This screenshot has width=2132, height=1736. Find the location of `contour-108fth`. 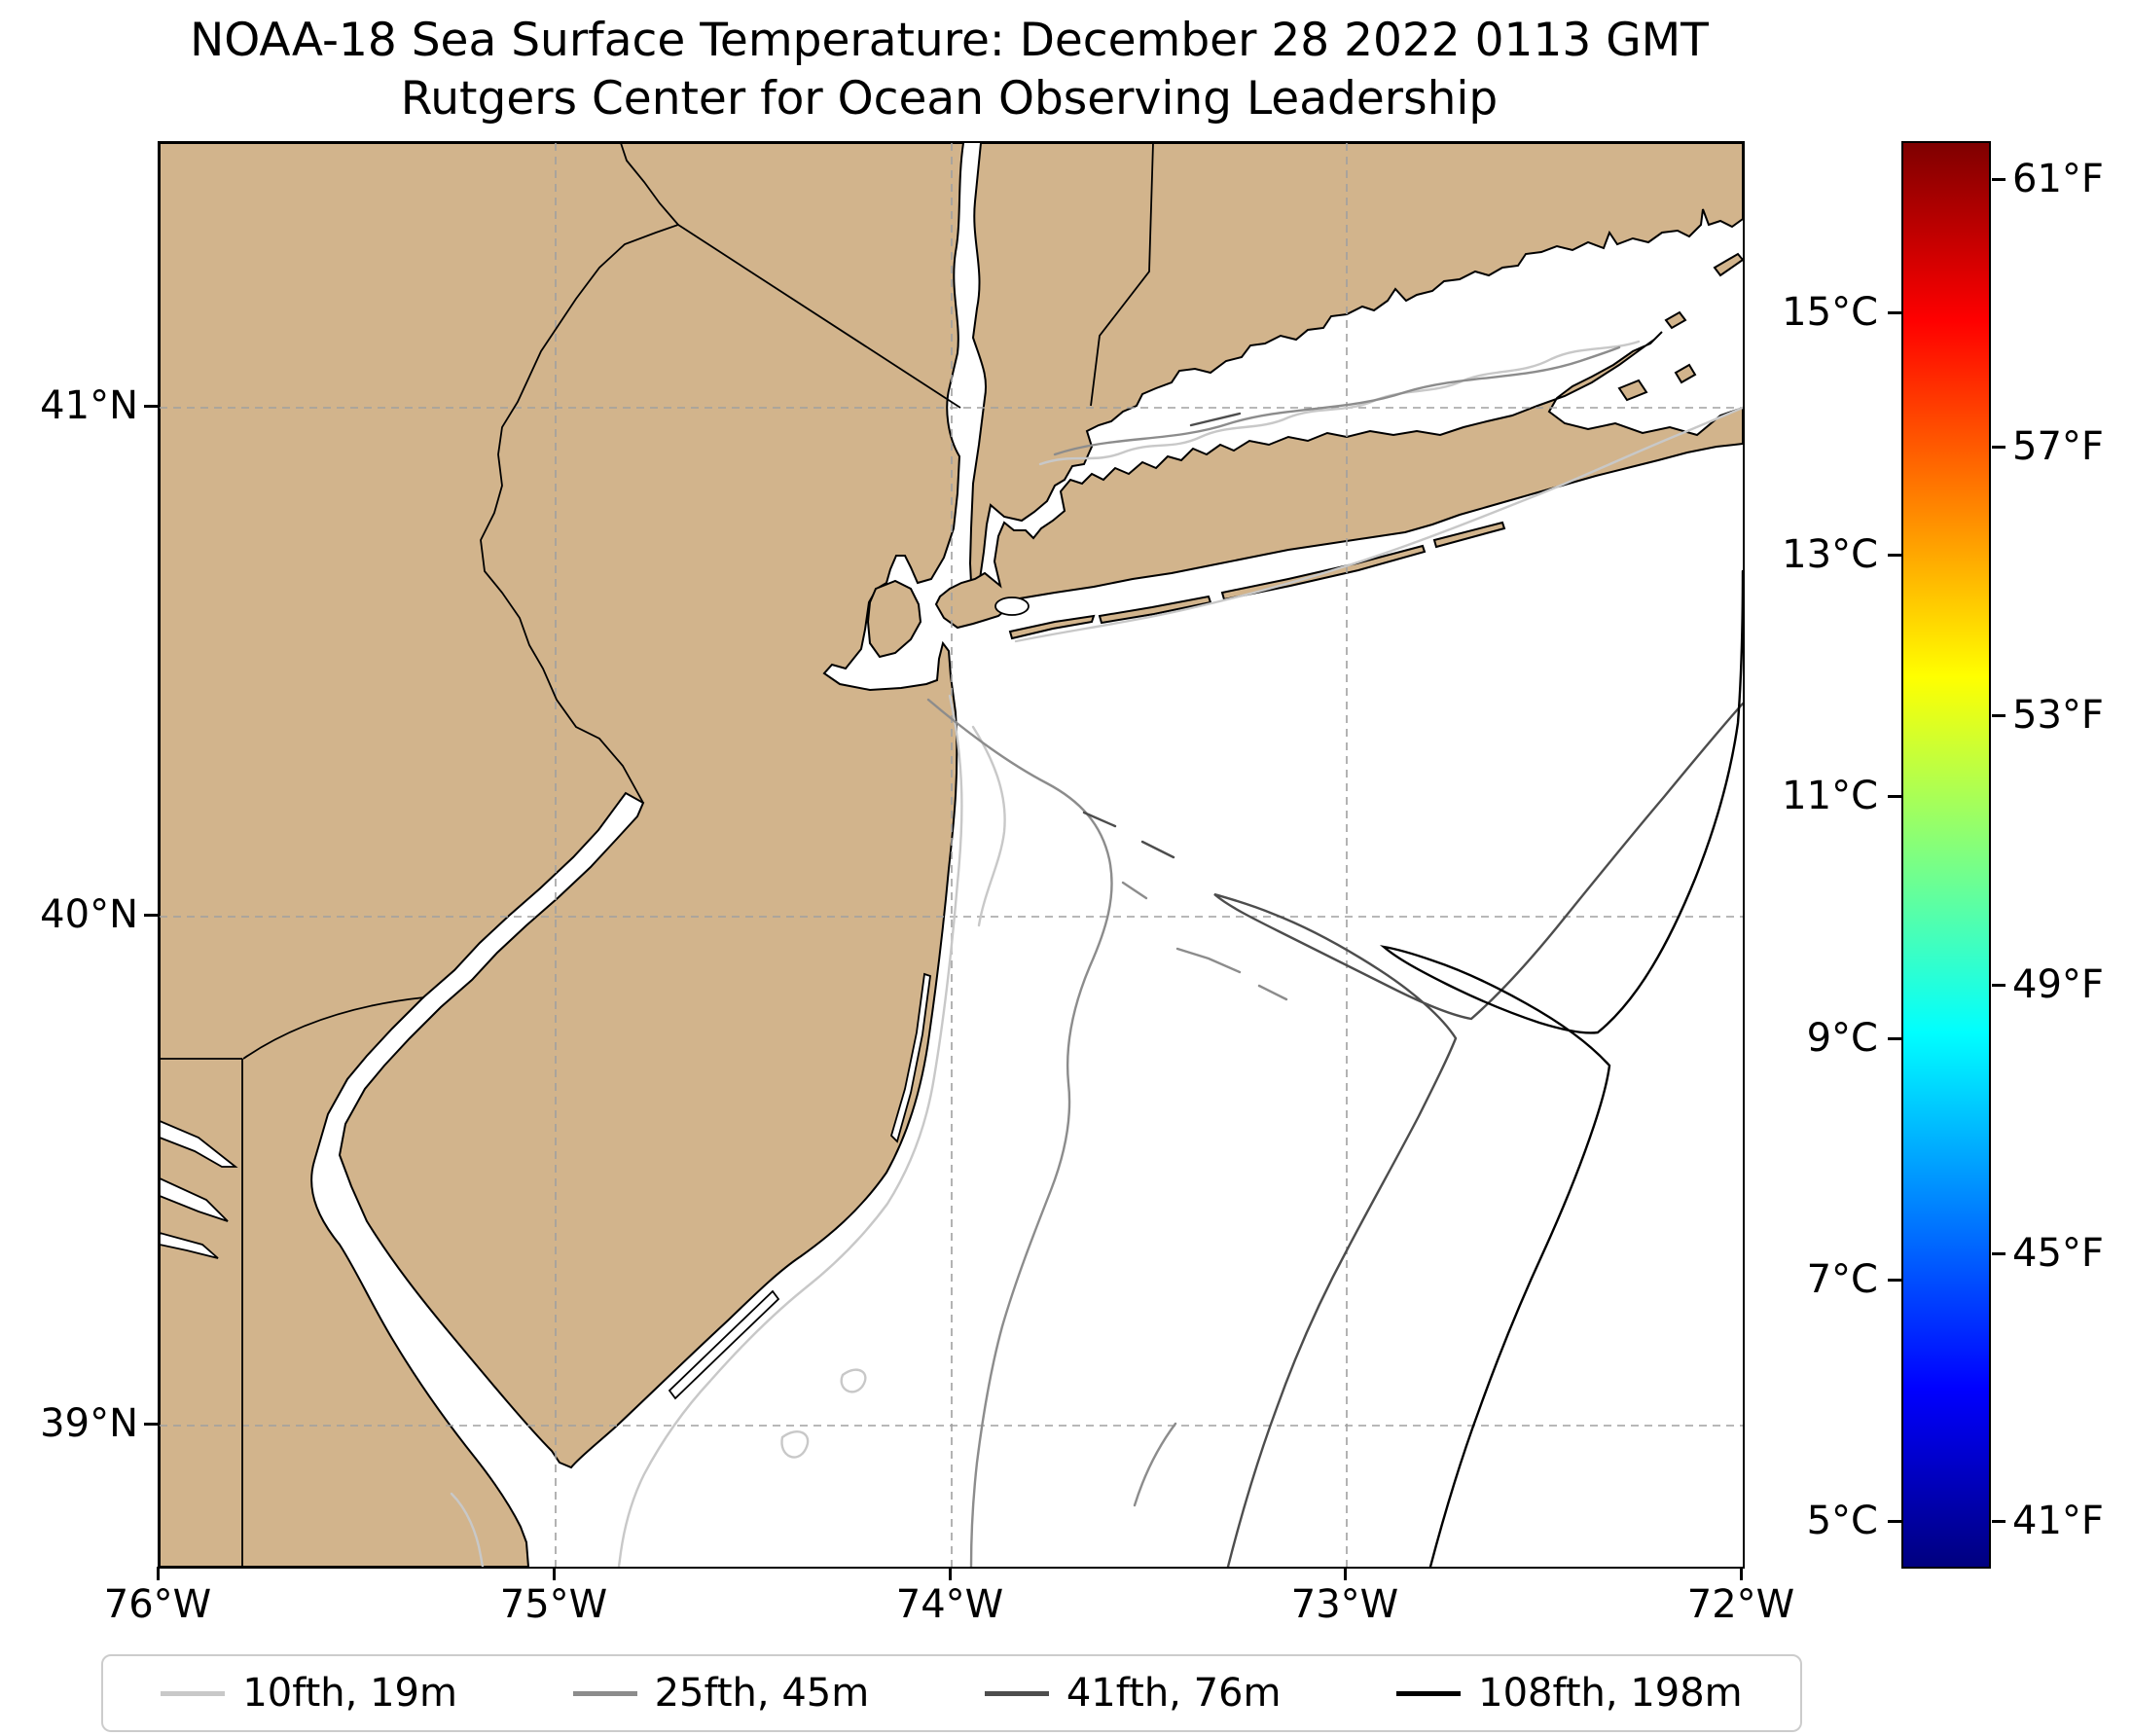

contour-108fth is located at coordinates (1561, 1068).